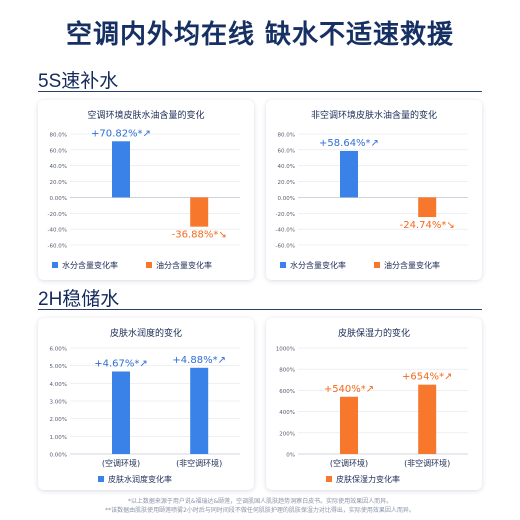  I want to click on chart-title: 空调环境皮肤水油含量的变化, so click(145, 115).